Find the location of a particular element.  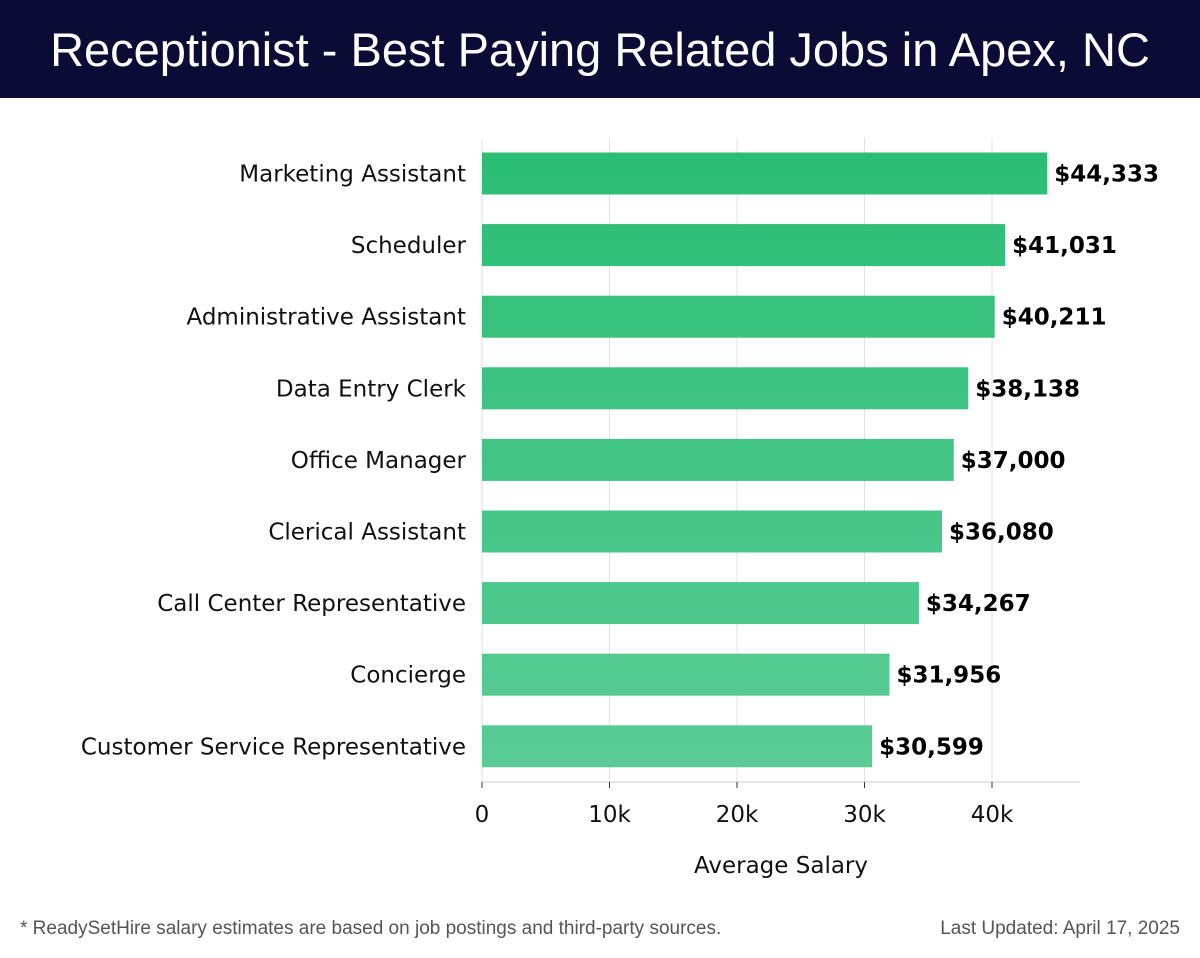

category-label: Customer Service Representative is located at coordinates (273, 747).